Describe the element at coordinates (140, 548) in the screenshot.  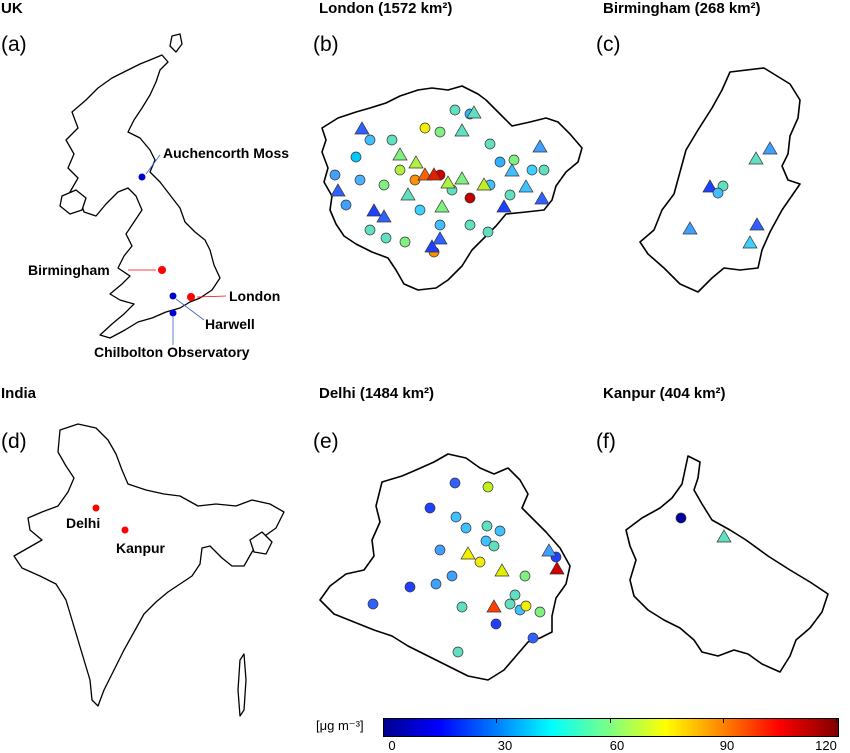
I see `kanpur-label: Kanpur` at that location.